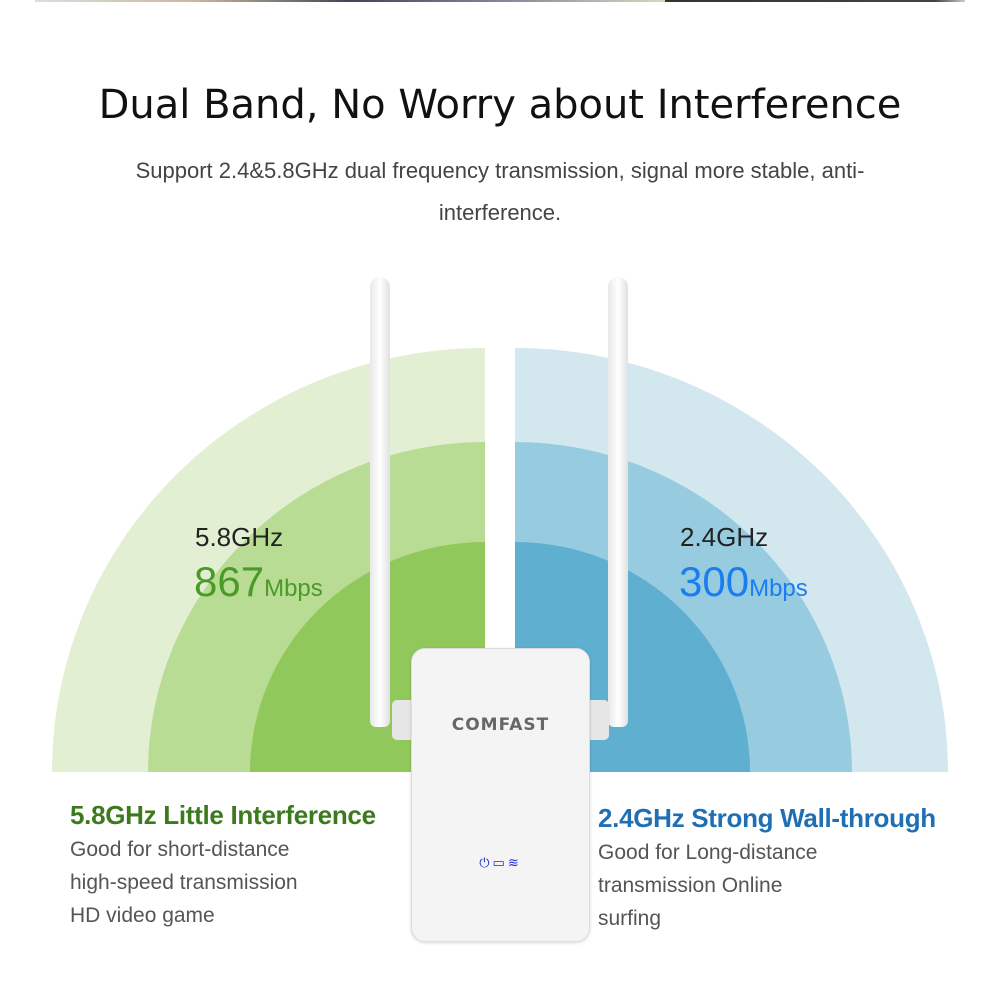 The height and width of the screenshot is (1000, 1000). I want to click on left-heading: 5.8GHz Little Interference, so click(223, 815).